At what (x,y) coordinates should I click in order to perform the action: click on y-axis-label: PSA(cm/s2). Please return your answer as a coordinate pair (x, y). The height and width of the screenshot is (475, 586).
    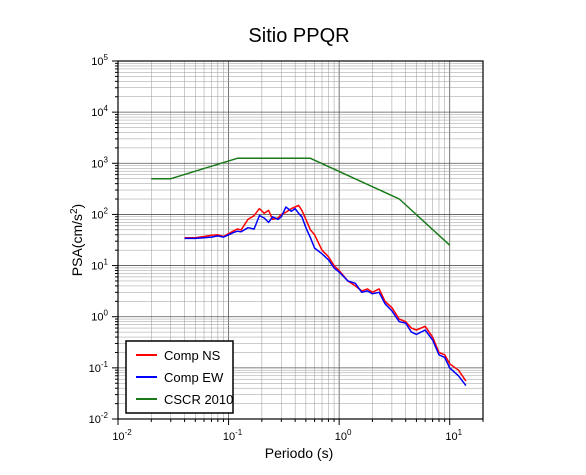
    Looking at the image, I should click on (77, 240).